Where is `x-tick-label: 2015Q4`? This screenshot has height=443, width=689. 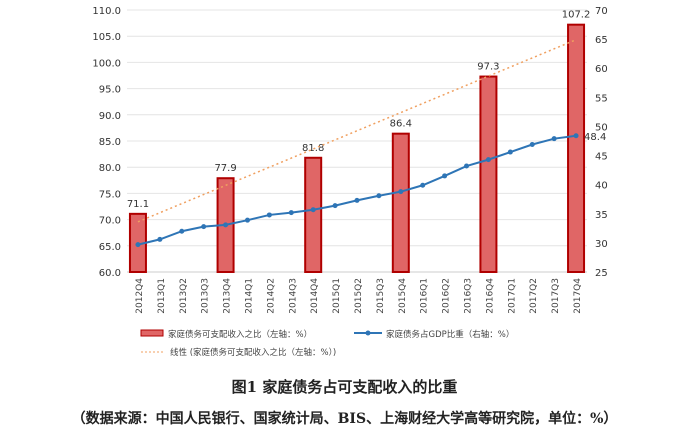
x-tick-label: 2015Q4 is located at coordinates (403, 296).